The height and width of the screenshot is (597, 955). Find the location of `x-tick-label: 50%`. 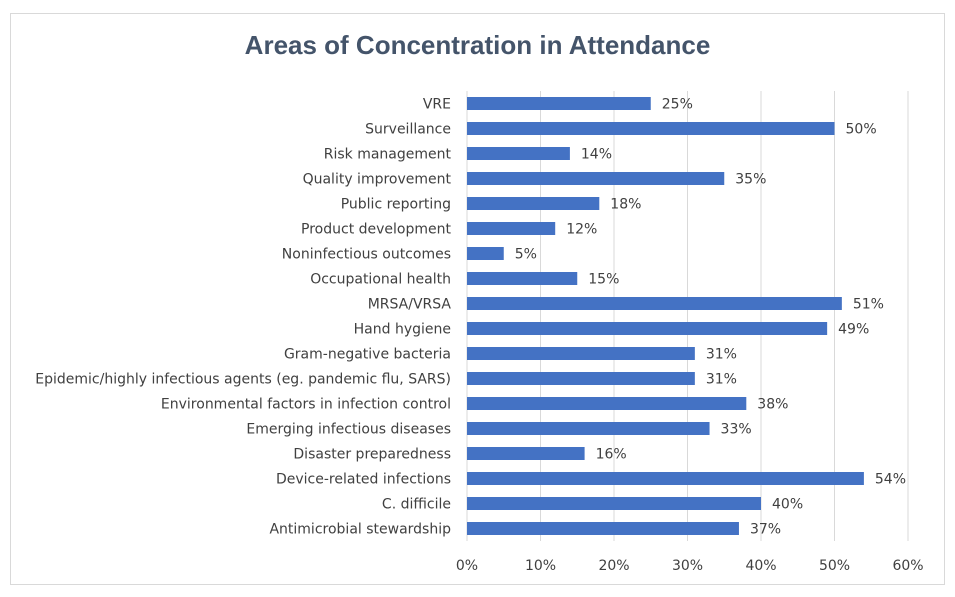

x-tick-label: 50% is located at coordinates (834, 566).